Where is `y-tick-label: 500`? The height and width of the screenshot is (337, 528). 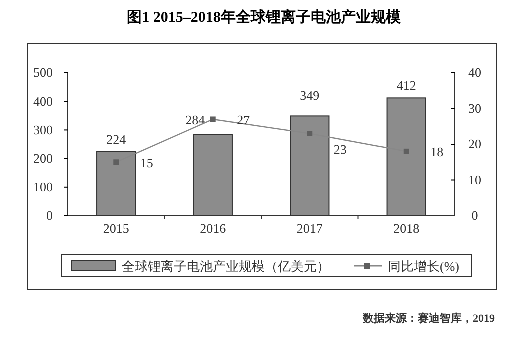 y-tick-label: 500 is located at coordinates (43, 72).